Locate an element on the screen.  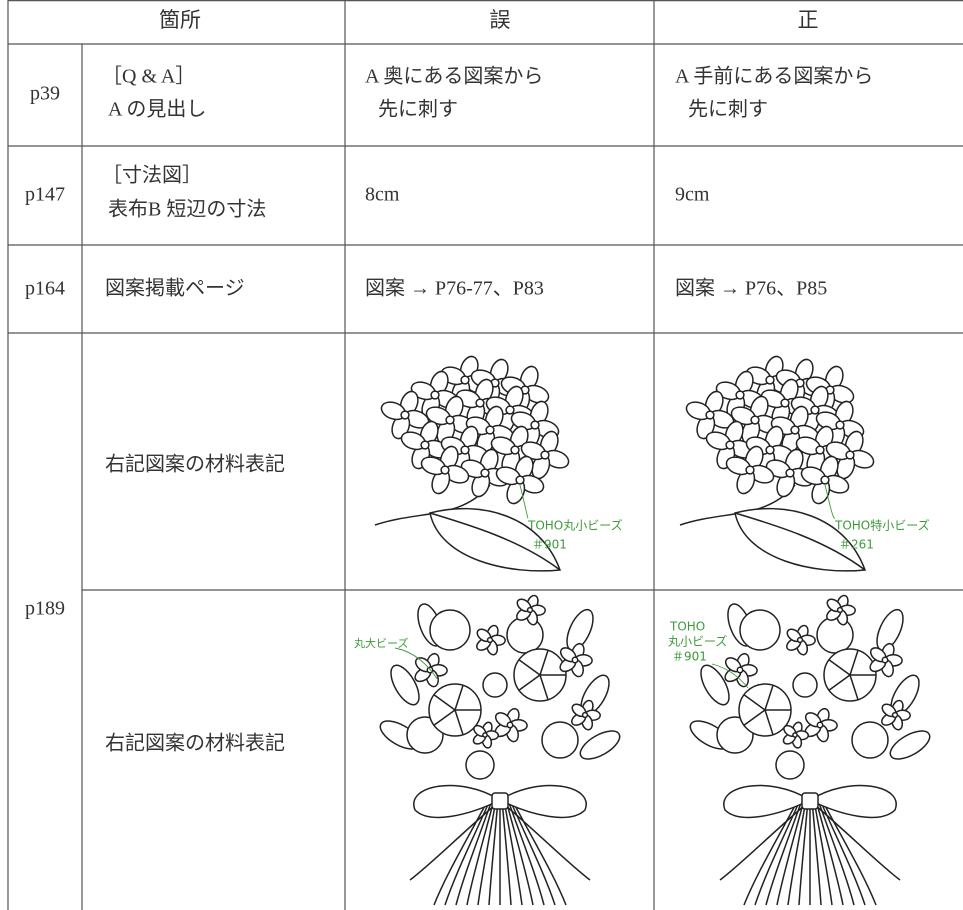
right-text: A 手前にある図案から is located at coordinates (774, 76).